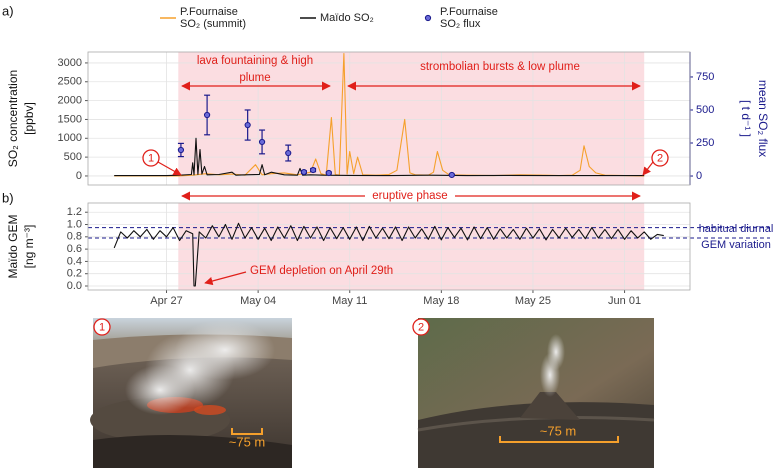  Describe the element at coordinates (736, 229) in the screenshot. I see `reference-label: habitual diurnal` at that location.